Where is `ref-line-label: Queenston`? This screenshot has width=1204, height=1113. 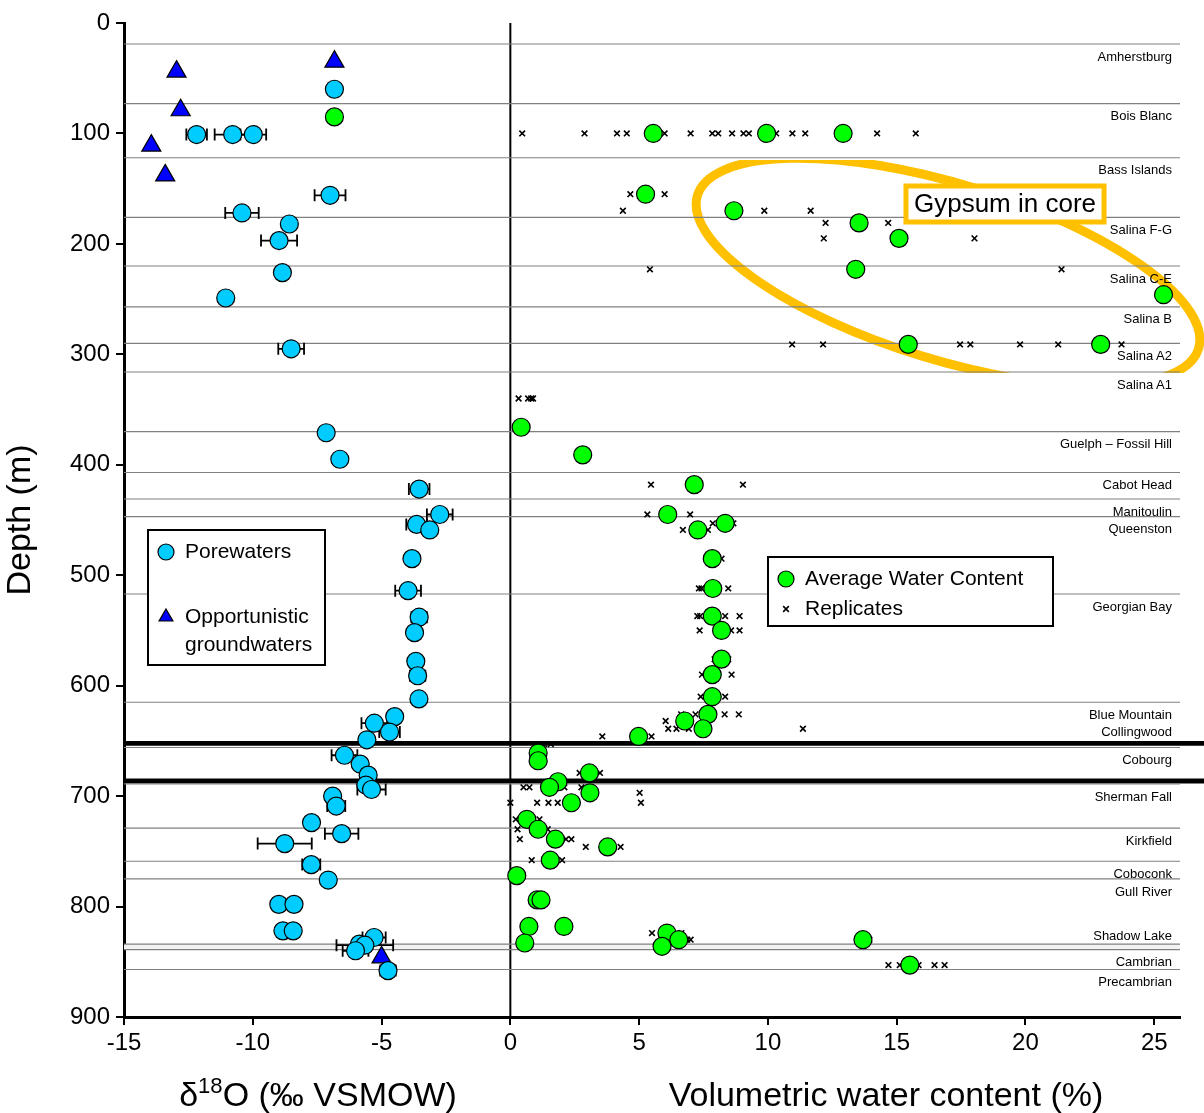
ref-line-label: Queenston is located at coordinates (1140, 529).